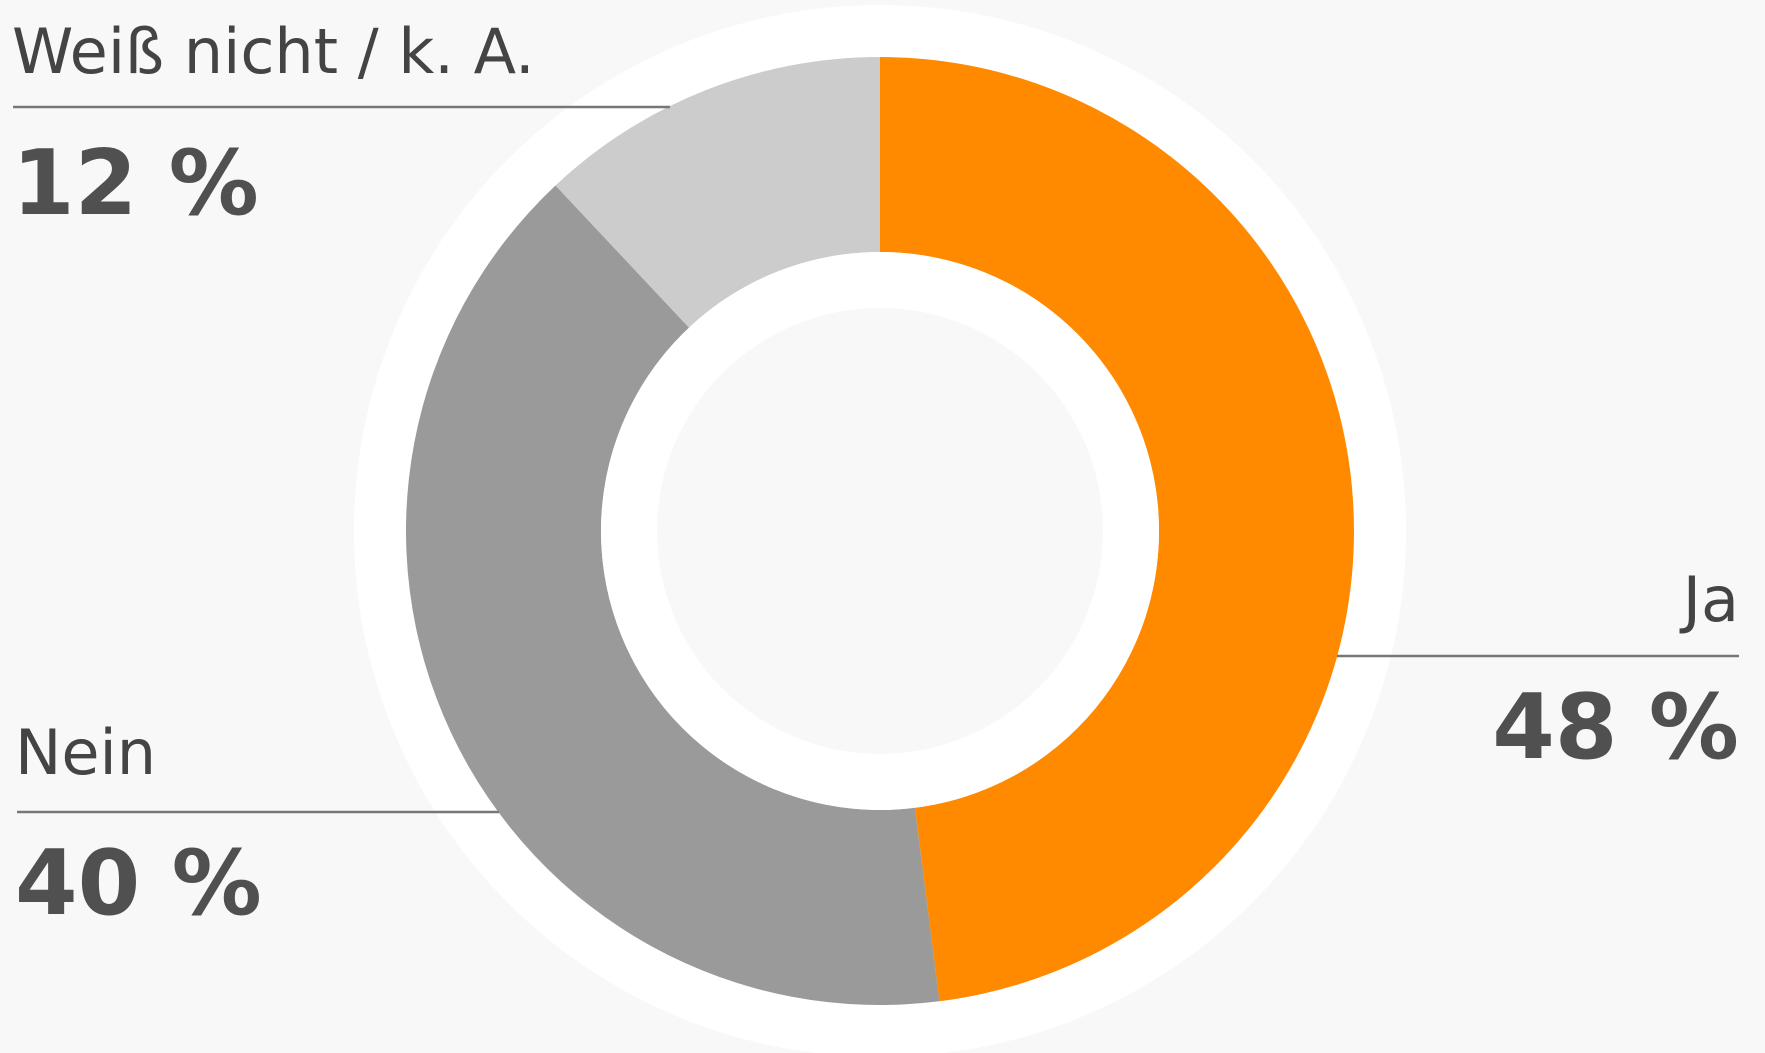 The height and width of the screenshot is (1053, 1765). Describe the element at coordinates (138, 883) in the screenshot. I see `value-label: 40 %` at that location.